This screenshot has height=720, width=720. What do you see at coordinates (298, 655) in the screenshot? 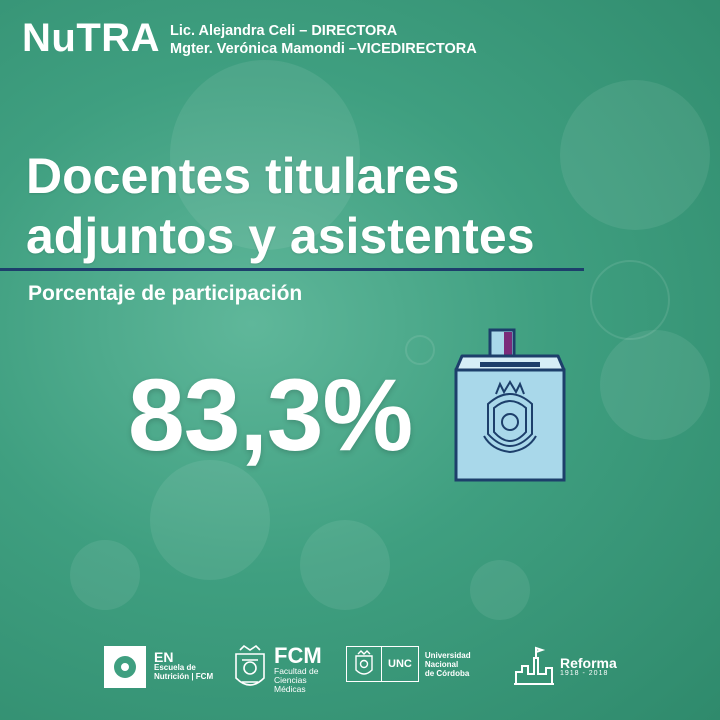
I see `fcm-code: FCM` at bounding box center [298, 655].